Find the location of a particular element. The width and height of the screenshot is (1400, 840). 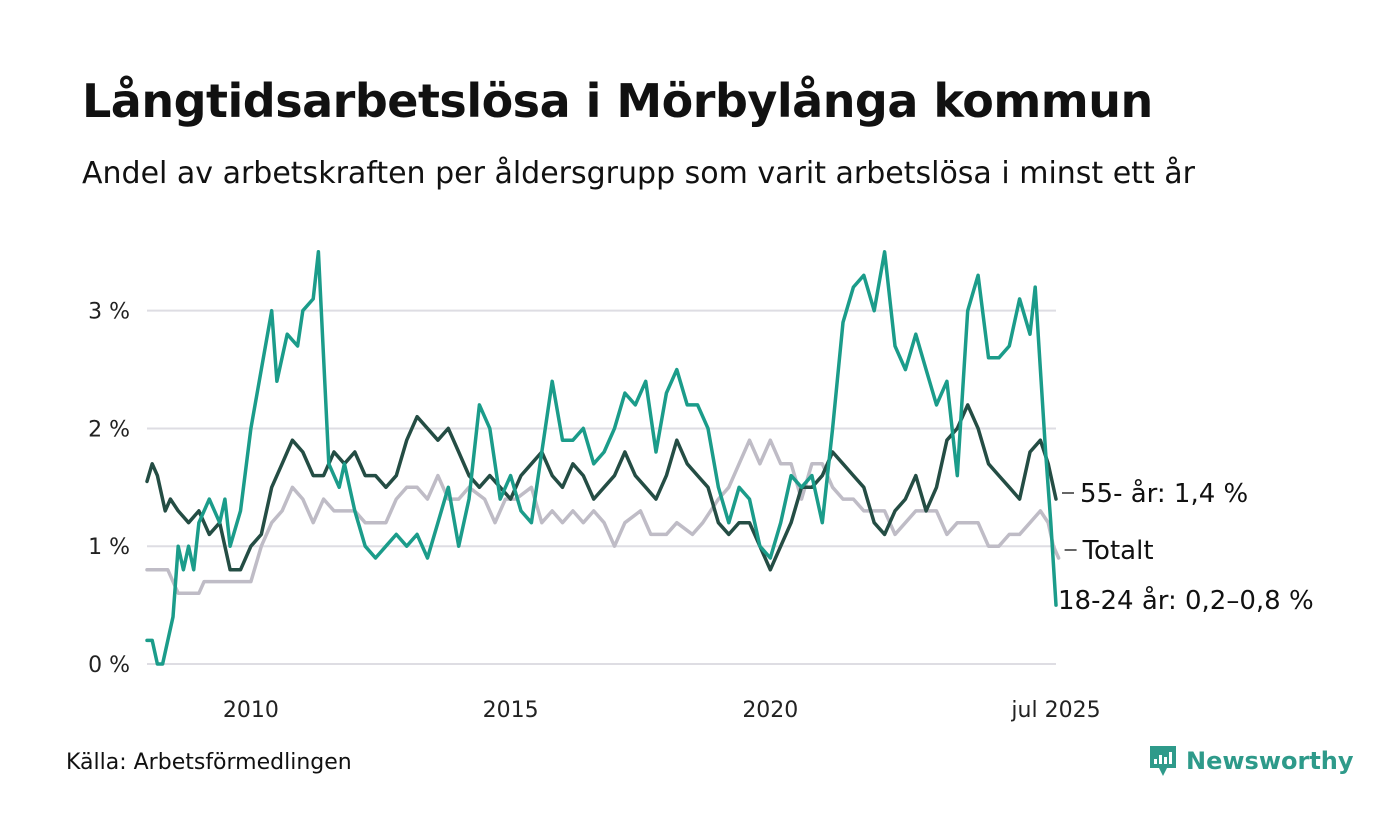

y-tick-label: 2 % is located at coordinates (109, 429).